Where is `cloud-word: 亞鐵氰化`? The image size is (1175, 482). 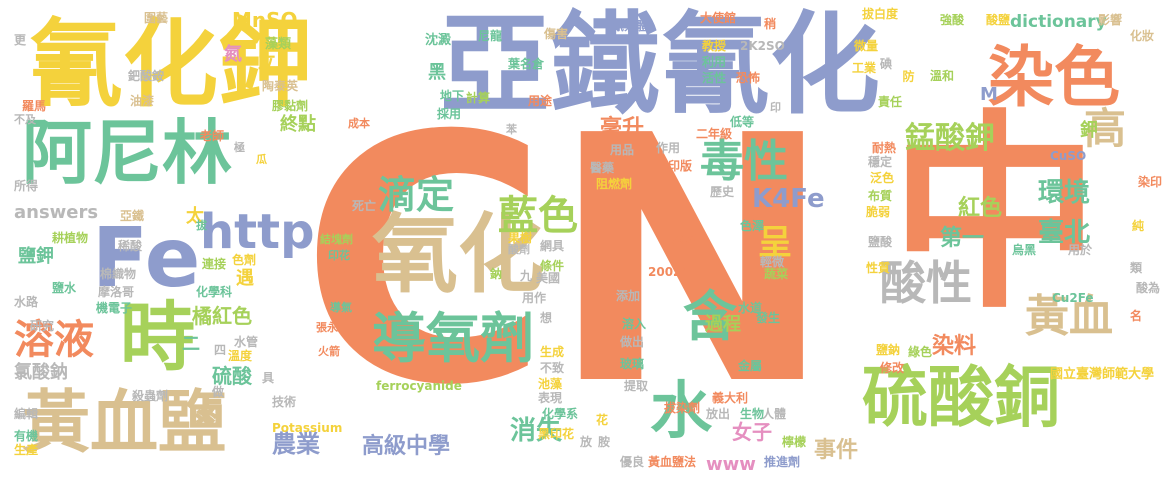 cloud-word: 亞鐵氰化 is located at coordinates (660, 65).